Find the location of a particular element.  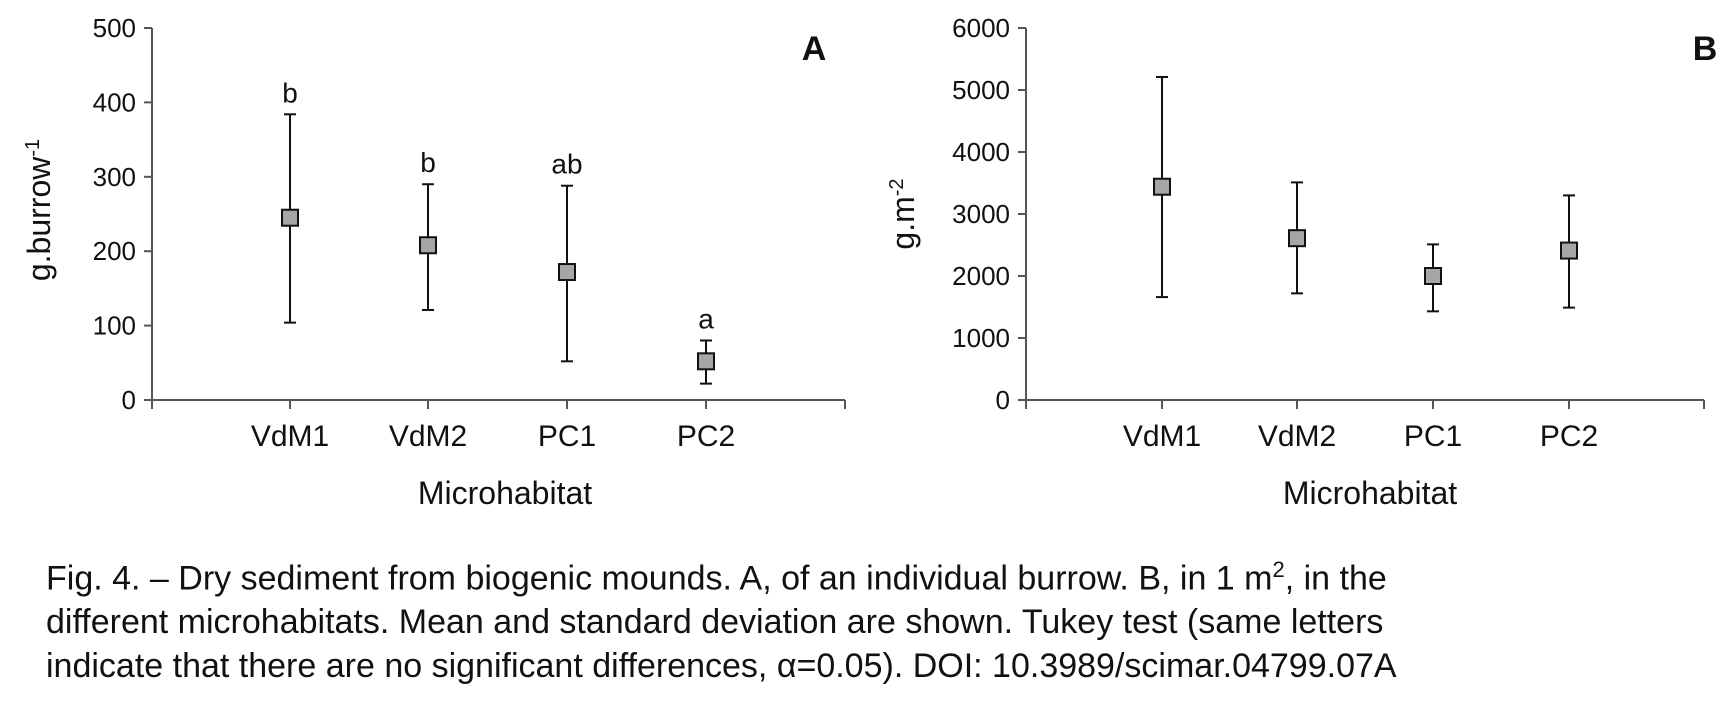

panel-a-y-axis-label-sup: -1 is located at coordinates (33, 148).